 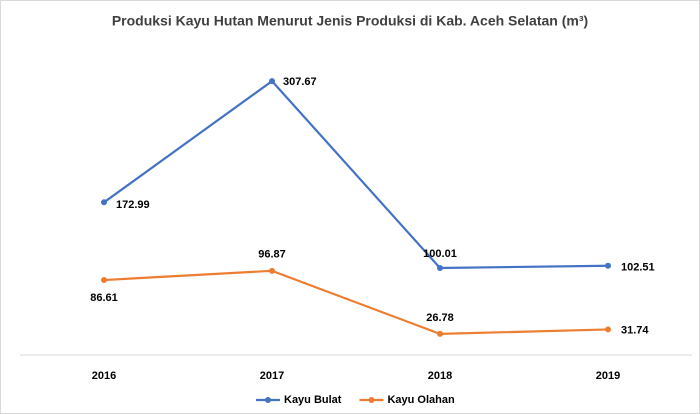 I want to click on legend-label: Kayu Bulat, so click(x=313, y=400).